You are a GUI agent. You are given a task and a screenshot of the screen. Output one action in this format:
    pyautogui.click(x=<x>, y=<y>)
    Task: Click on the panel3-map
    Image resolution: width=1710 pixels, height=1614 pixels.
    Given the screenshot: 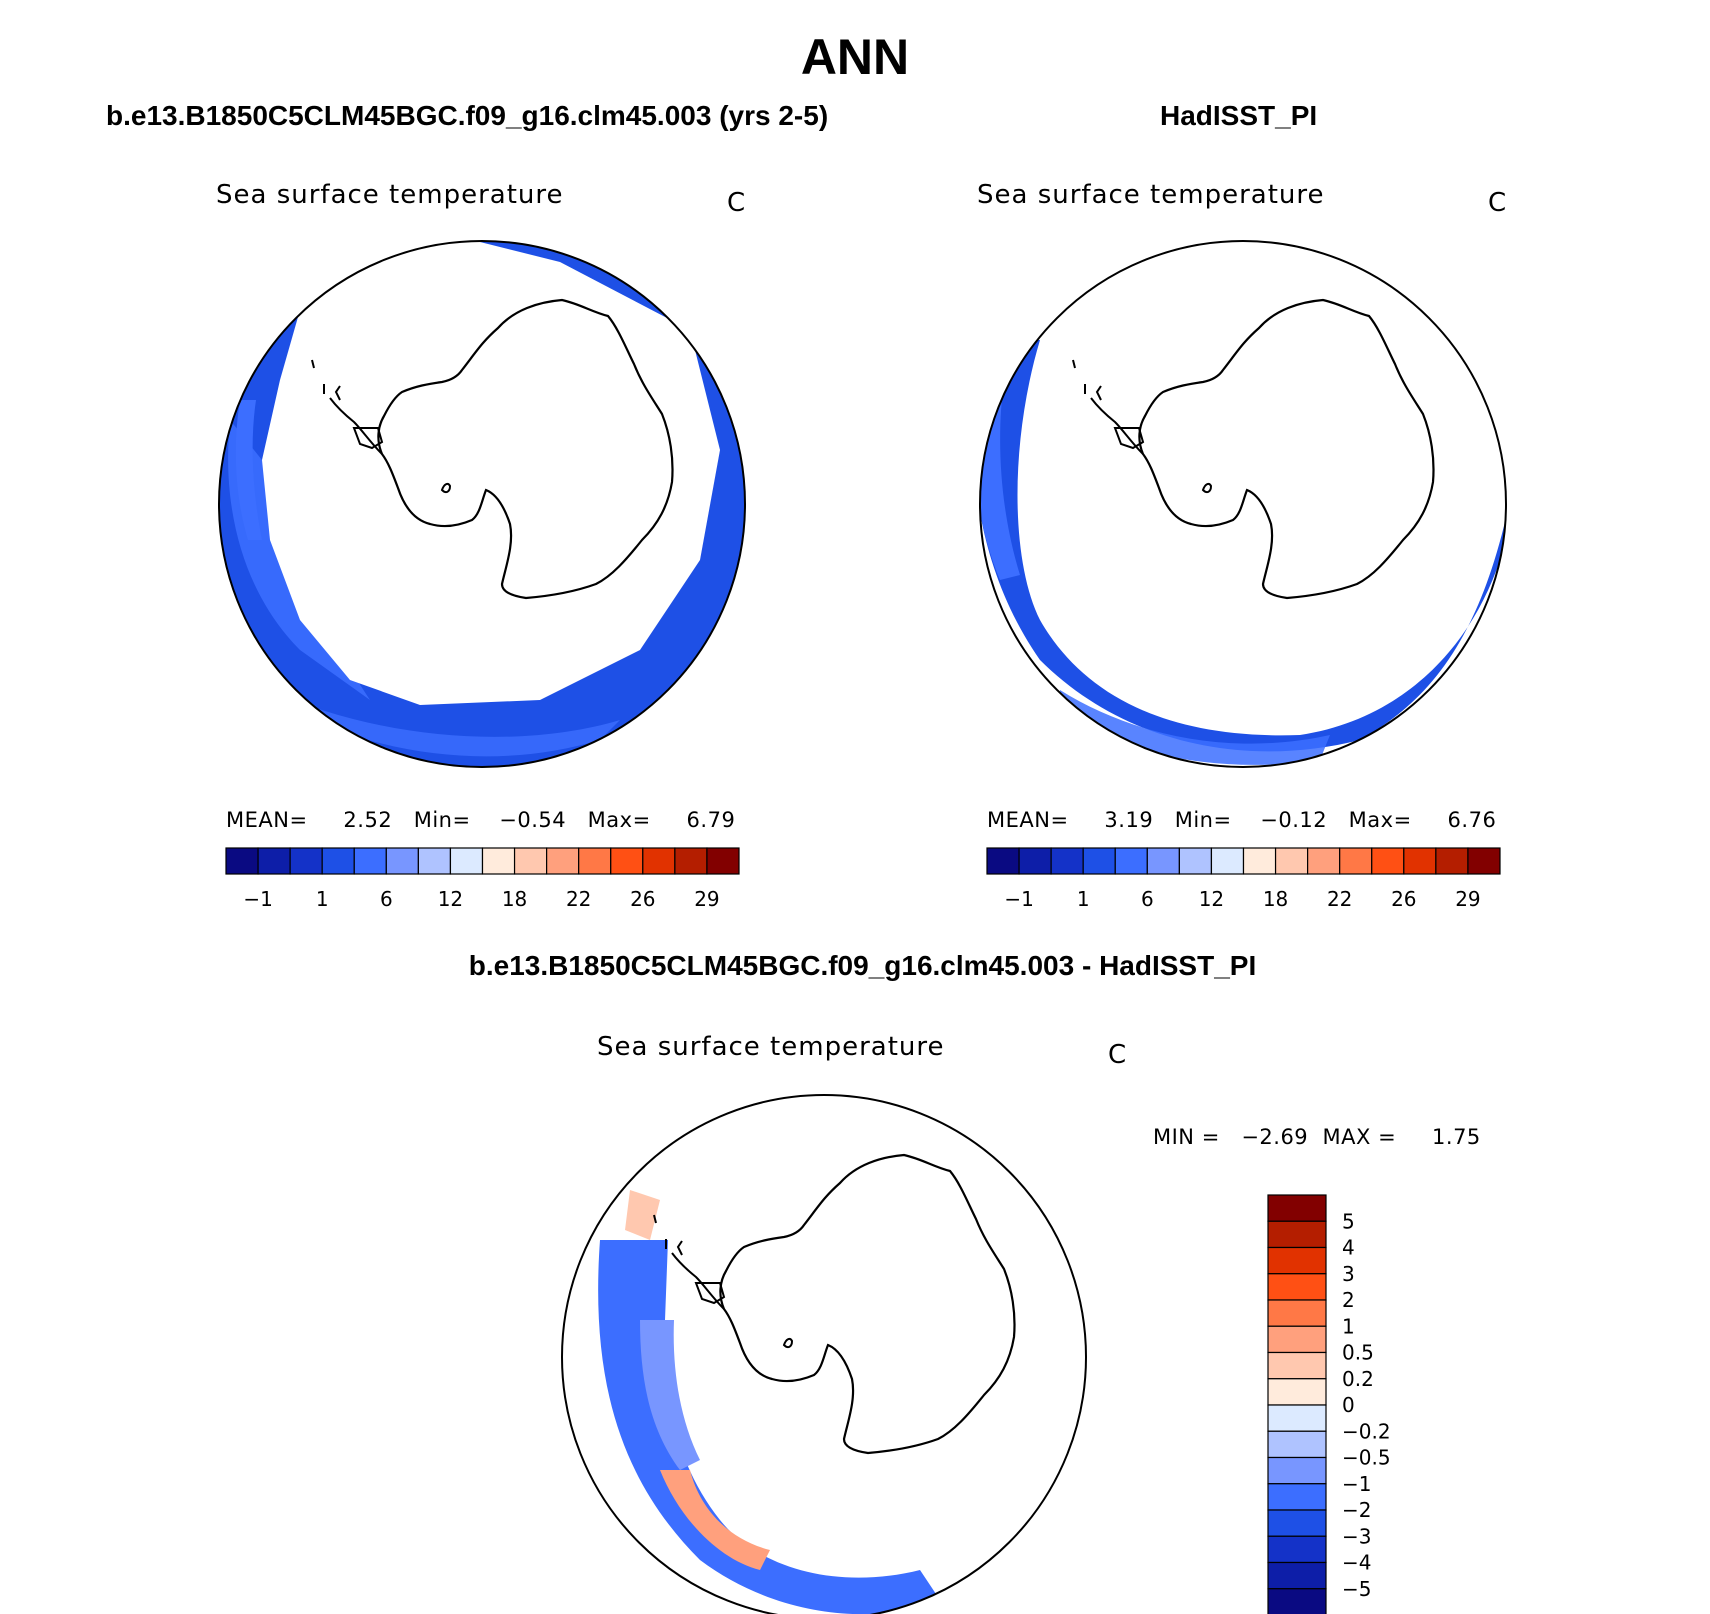 What is the action you would take?
    pyautogui.click(x=824, y=1354)
    